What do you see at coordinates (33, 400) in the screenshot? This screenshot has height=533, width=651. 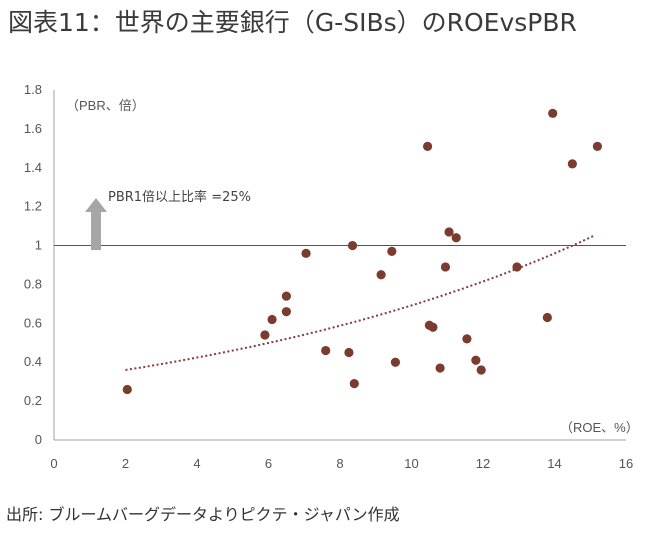 I see `y-tick-label: 0.2` at bounding box center [33, 400].